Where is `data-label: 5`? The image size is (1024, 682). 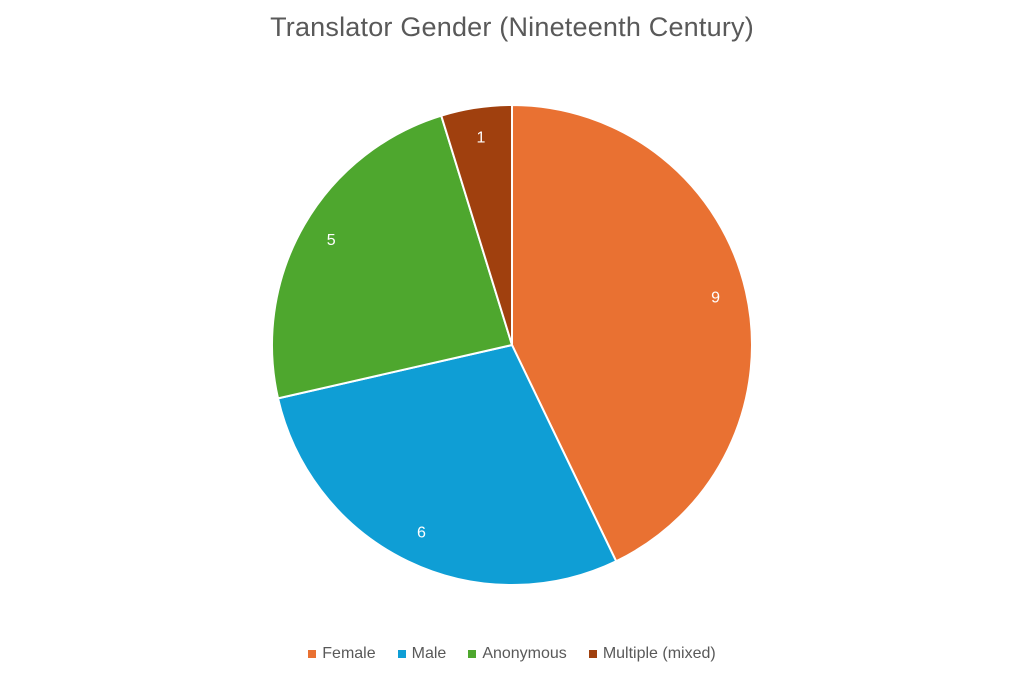
data-label: 5 is located at coordinates (331, 240).